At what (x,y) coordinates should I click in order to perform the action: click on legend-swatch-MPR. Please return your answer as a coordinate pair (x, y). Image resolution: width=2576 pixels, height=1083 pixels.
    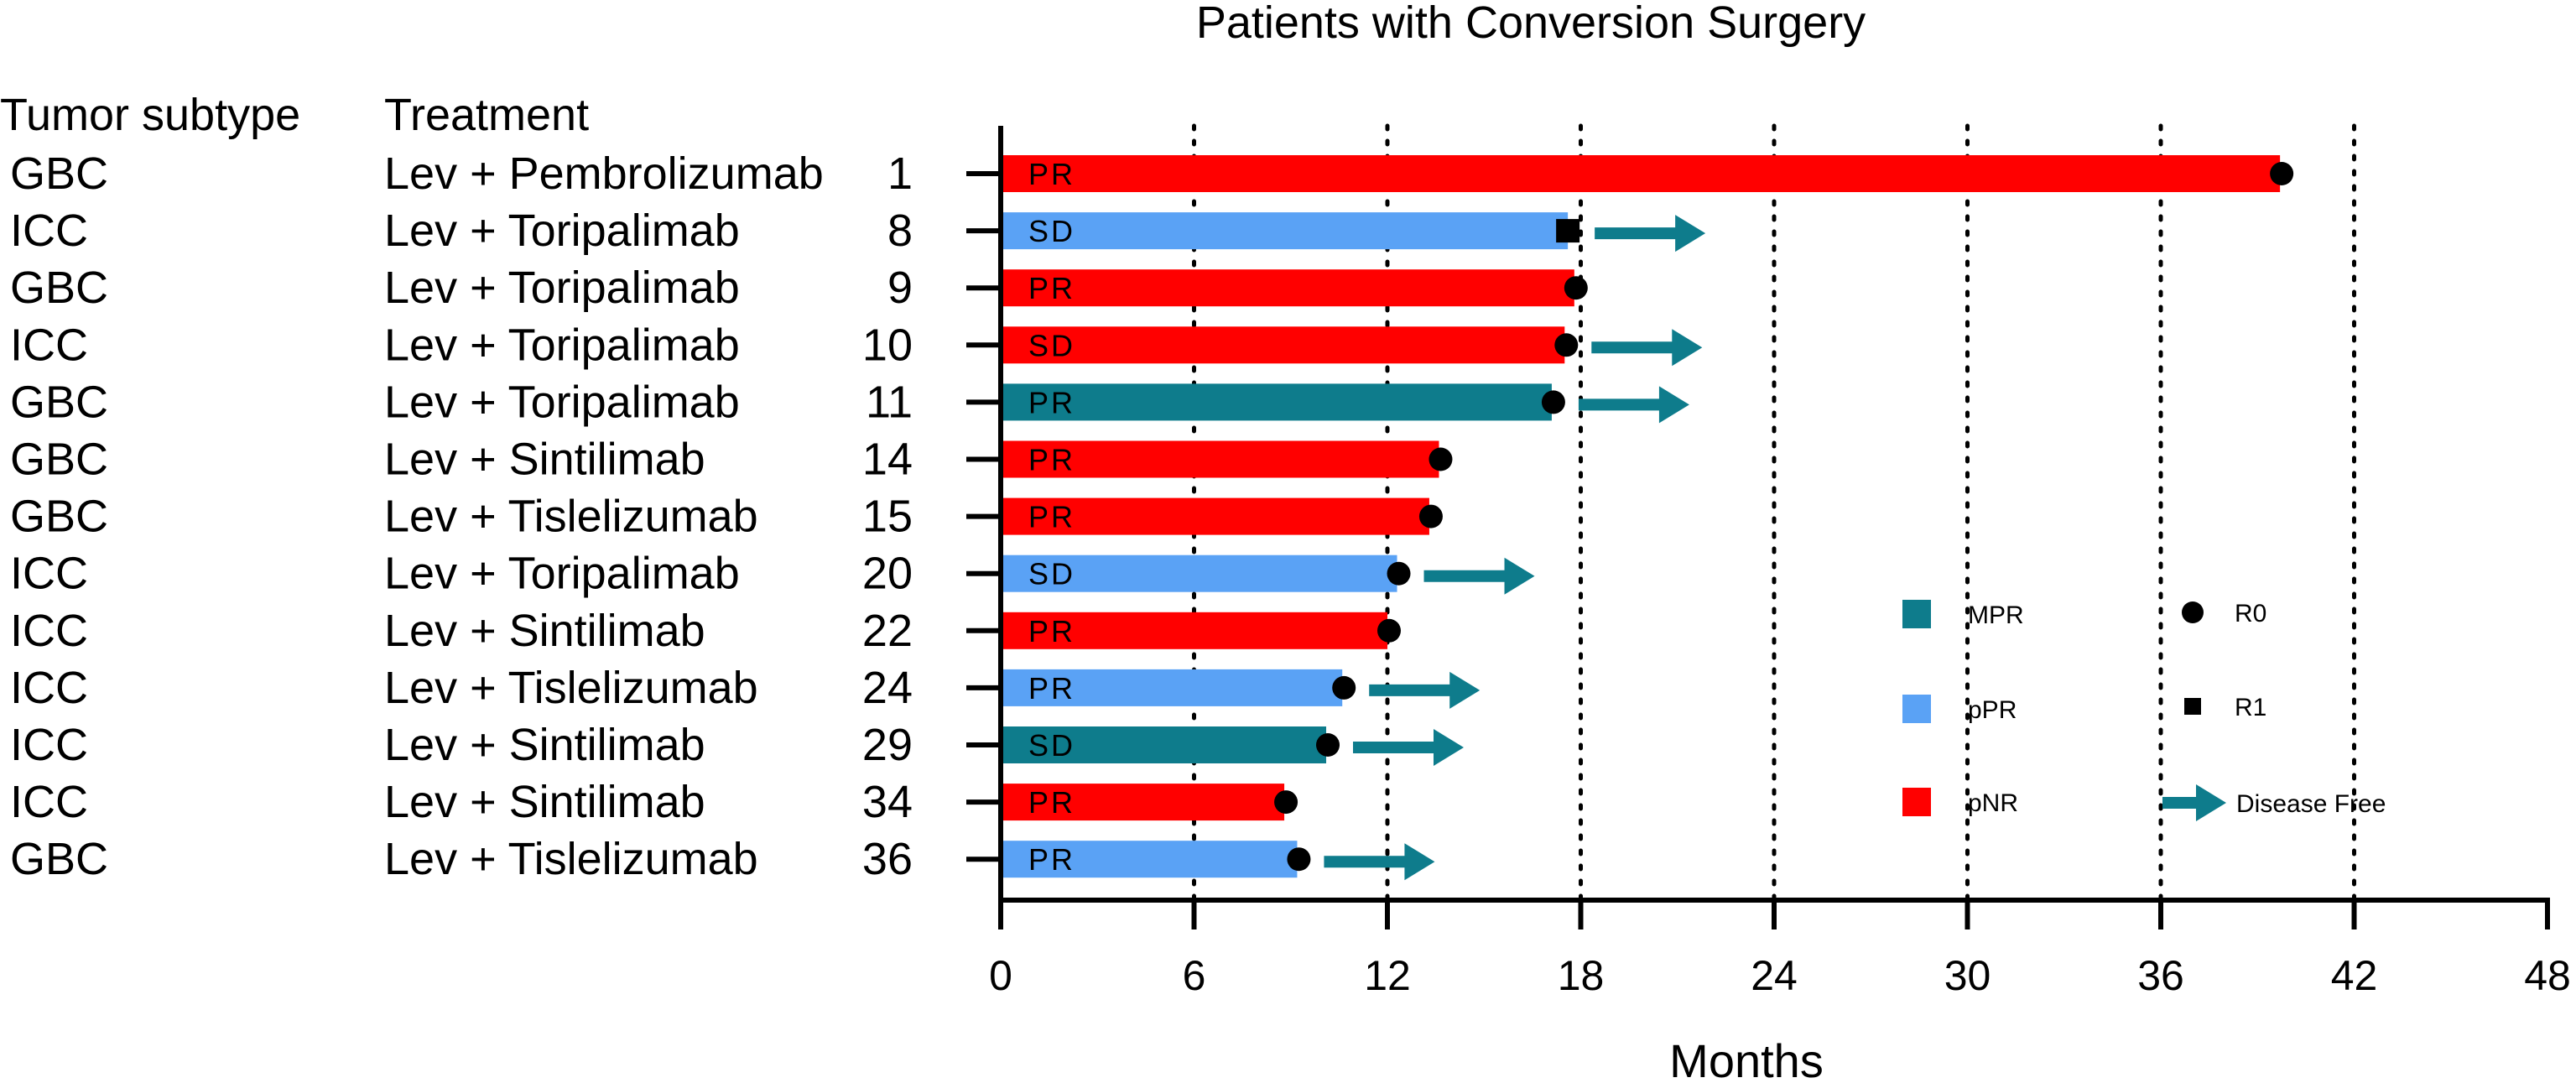
    Looking at the image, I should click on (1916, 614).